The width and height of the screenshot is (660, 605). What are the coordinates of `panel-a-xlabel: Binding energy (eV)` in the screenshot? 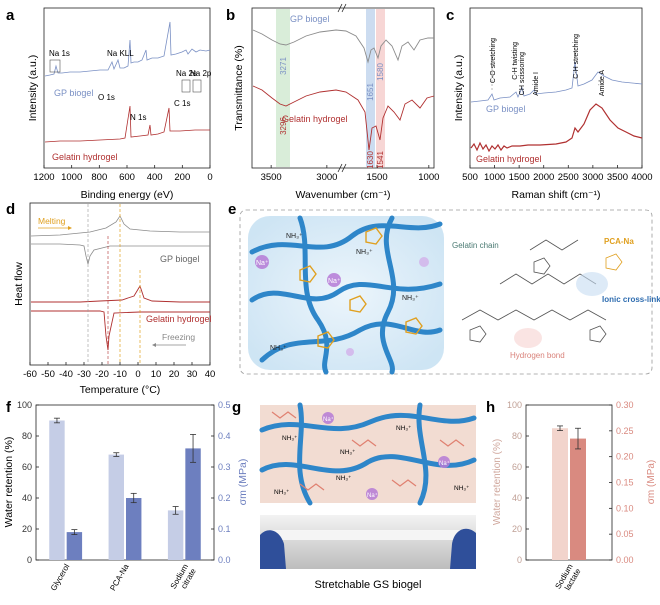 It's located at (127, 195).